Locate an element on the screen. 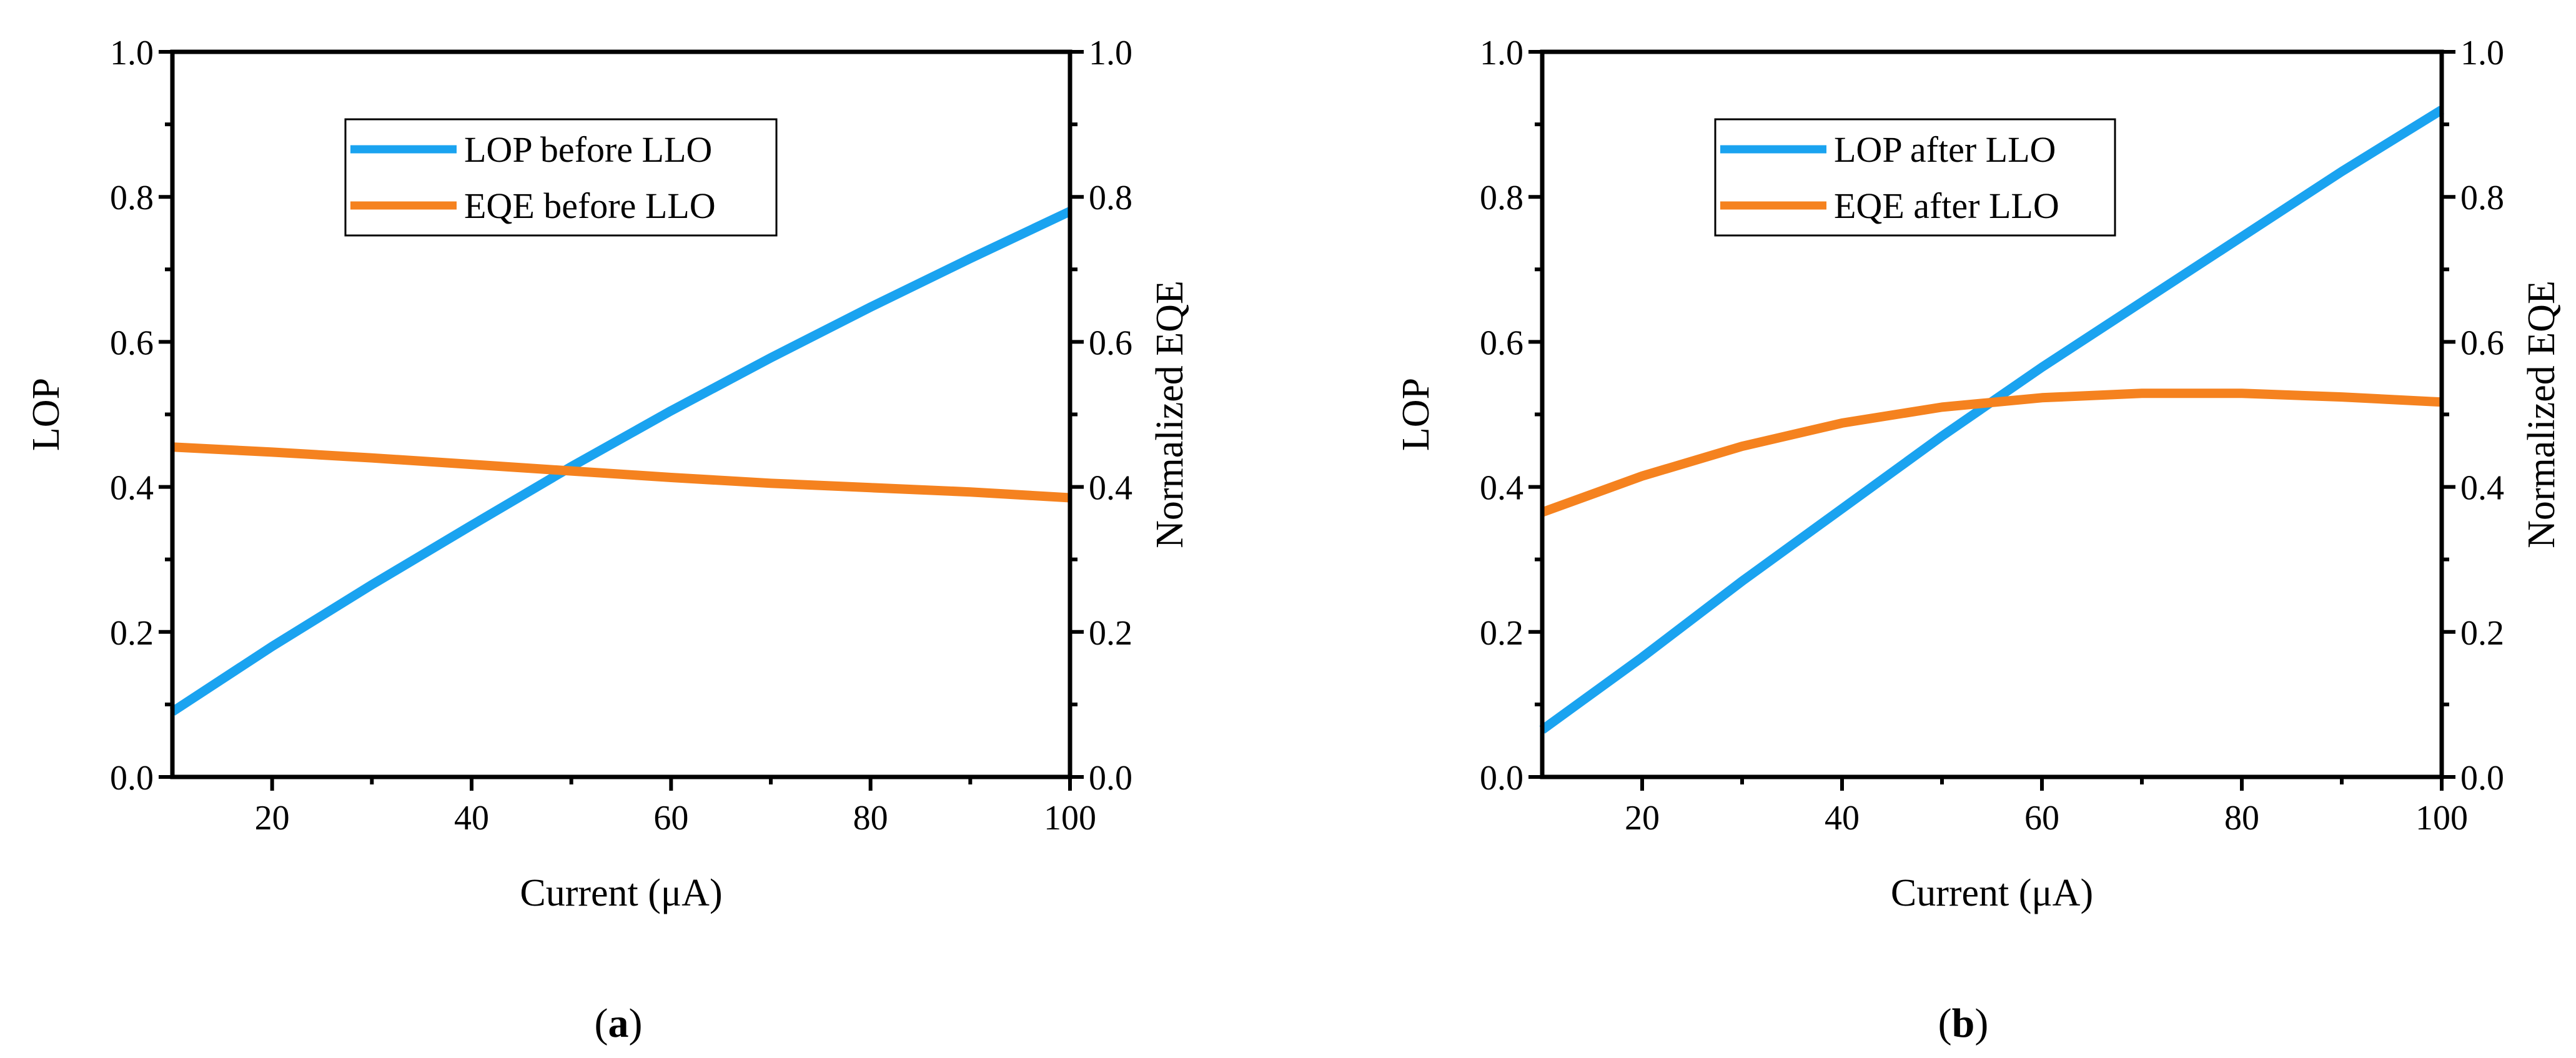 The height and width of the screenshot is (1058, 2576). panel-b-y-left-tick-label: 0.0 is located at coordinates (1501, 778).